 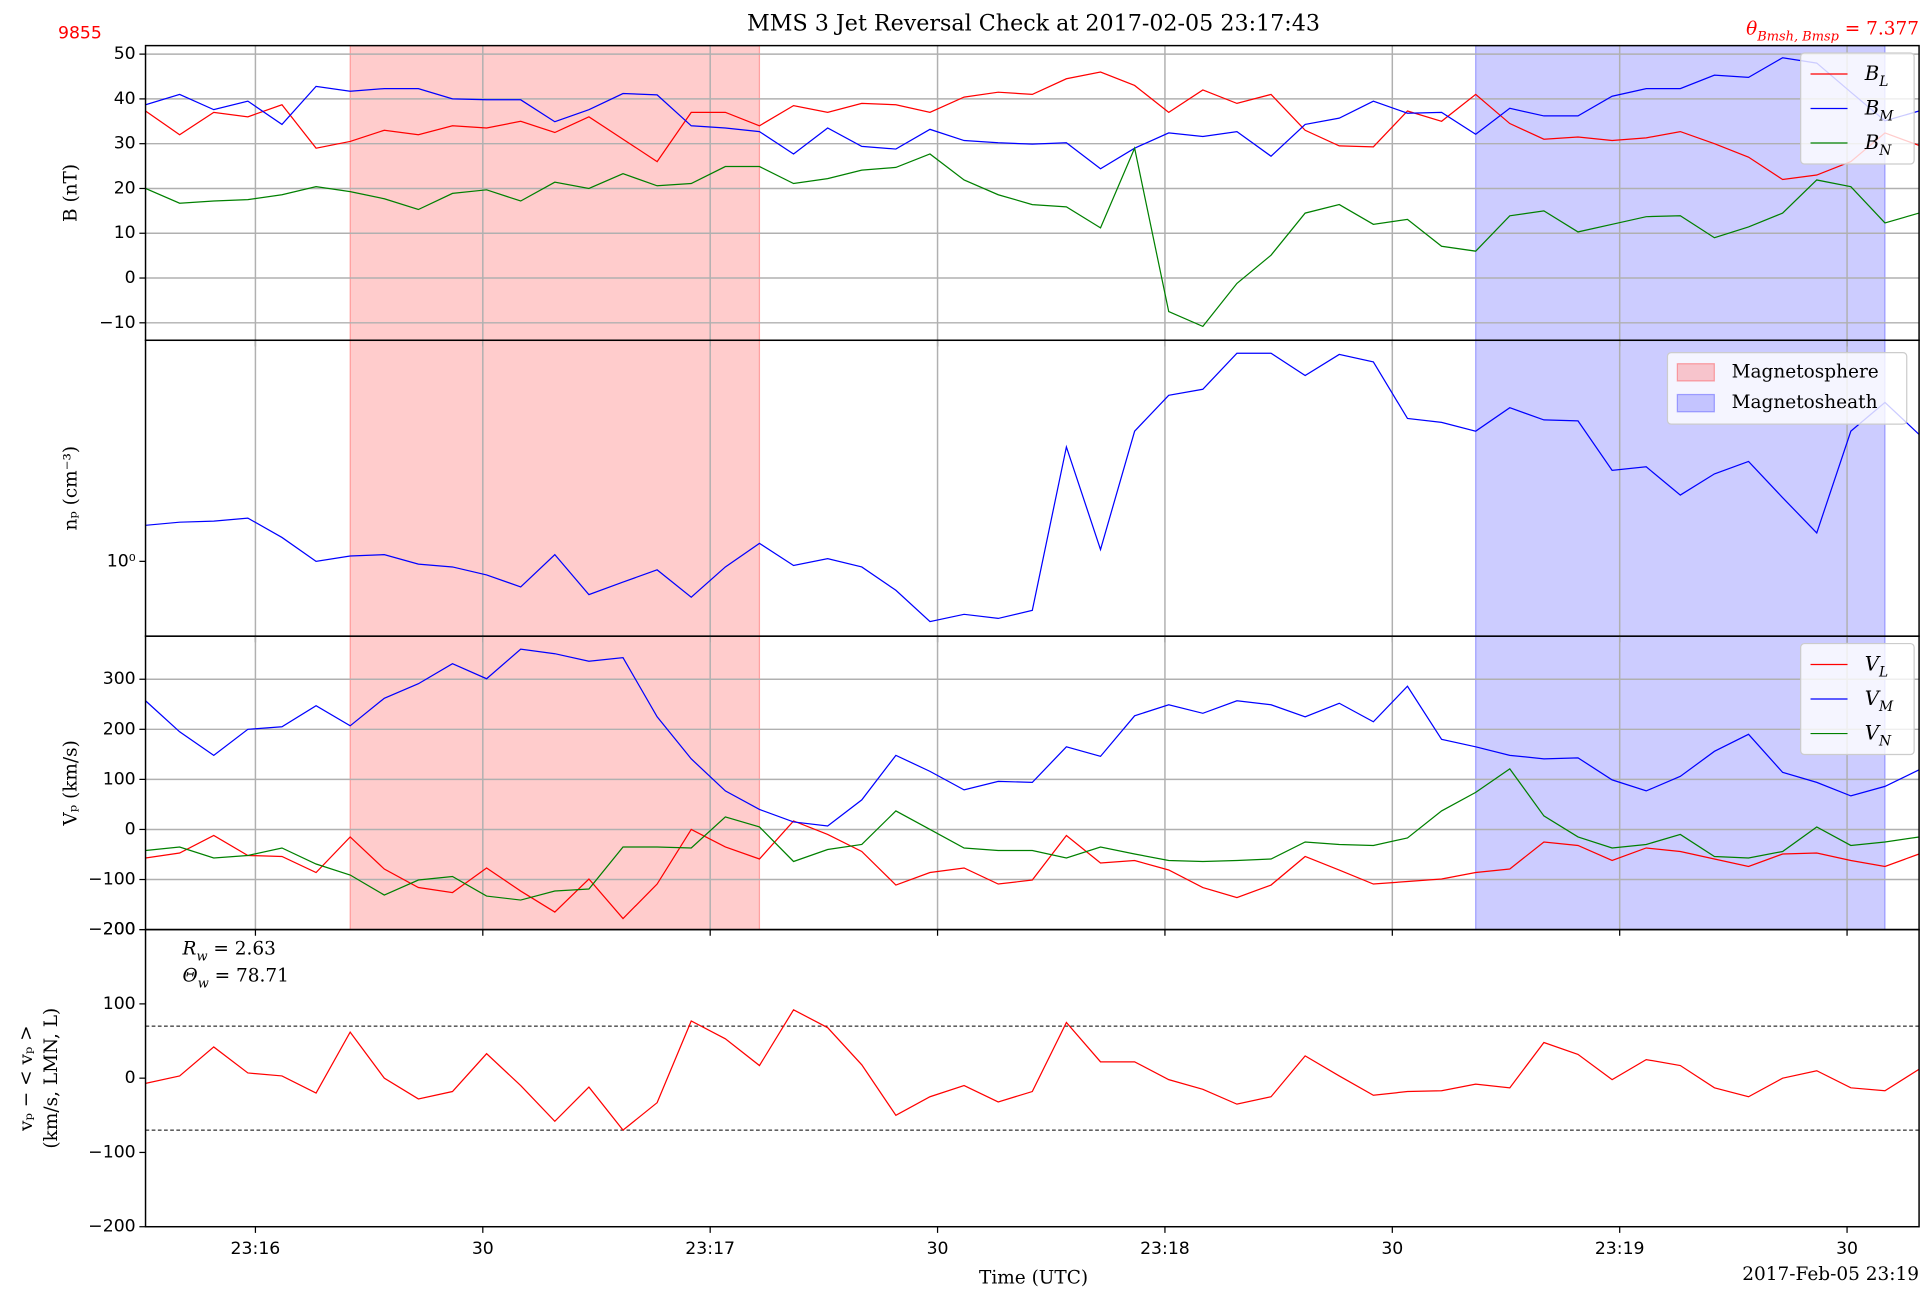 What do you see at coordinates (1876, 666) in the screenshot?
I see `legend-label: VL` at bounding box center [1876, 666].